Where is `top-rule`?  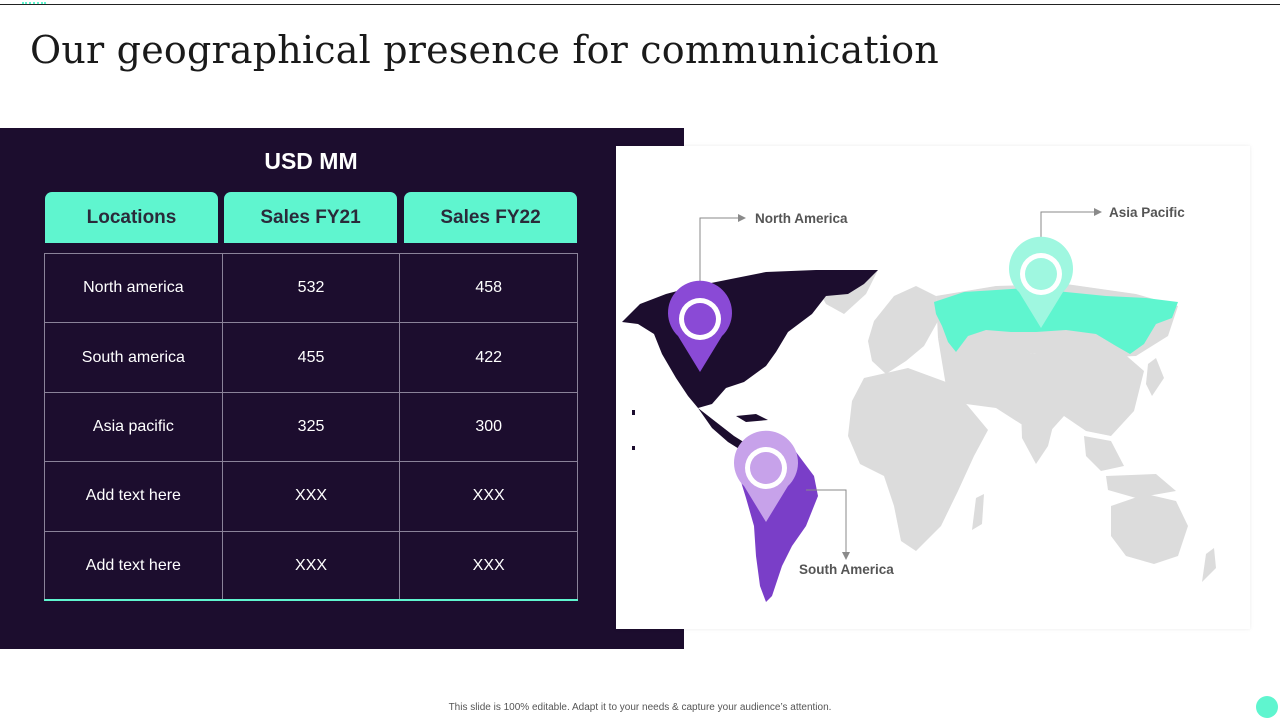
top-rule is located at coordinates (640, 4).